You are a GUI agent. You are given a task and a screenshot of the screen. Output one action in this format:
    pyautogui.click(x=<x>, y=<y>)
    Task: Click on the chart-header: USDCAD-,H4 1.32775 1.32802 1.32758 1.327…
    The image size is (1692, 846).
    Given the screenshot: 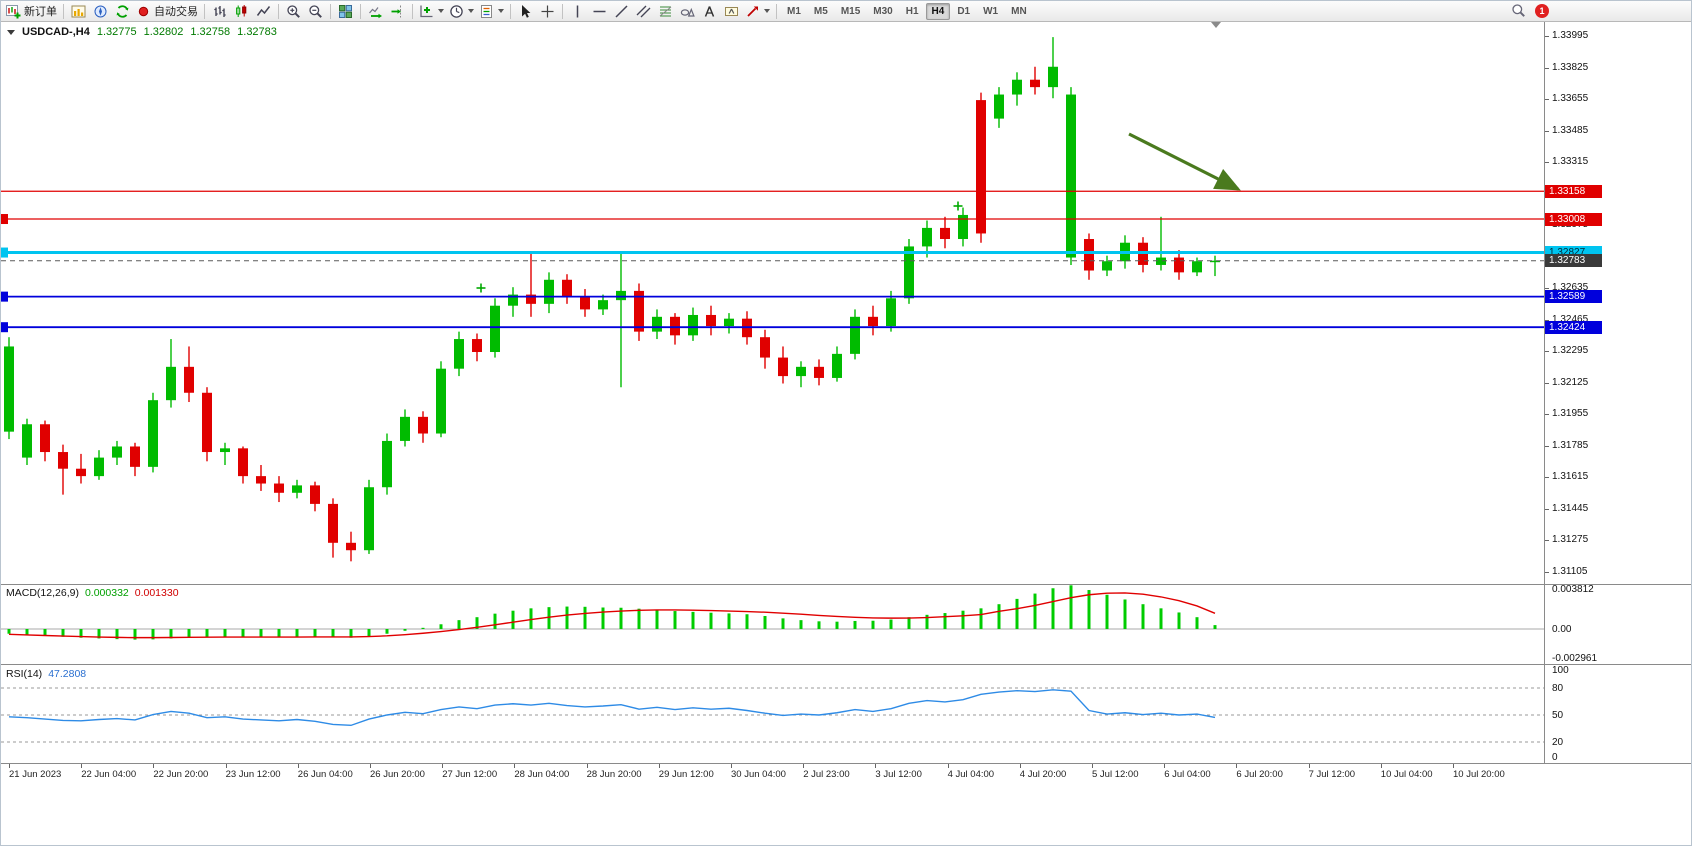 What is the action you would take?
    pyautogui.click(x=142, y=32)
    